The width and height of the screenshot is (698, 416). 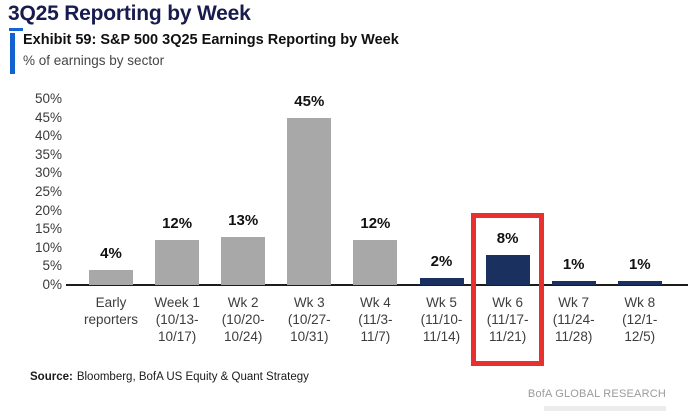 I want to click on page-title: 3Q25 Reporting by Week, so click(x=129, y=13).